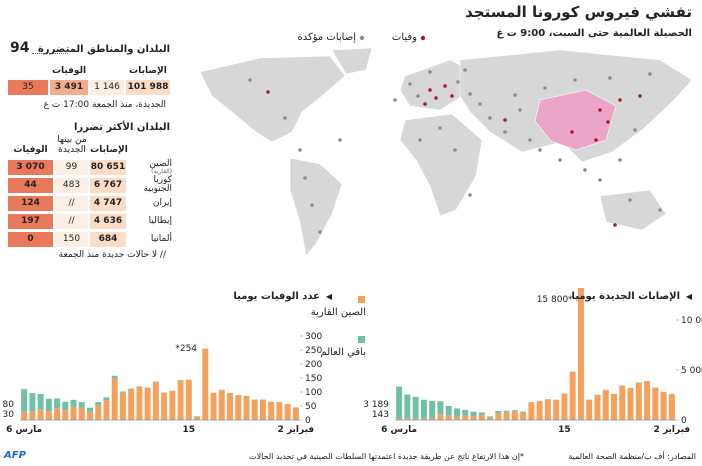  What do you see at coordinates (578, 12) in the screenshot?
I see `title: تفشي فيروس كورونا المستجد` at bounding box center [578, 12].